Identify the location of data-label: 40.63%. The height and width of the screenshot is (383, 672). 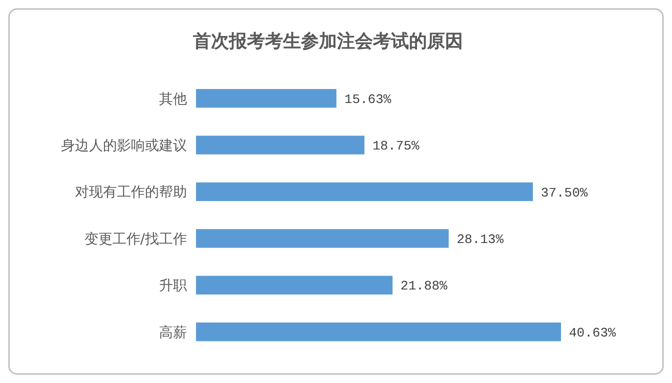
(592, 332).